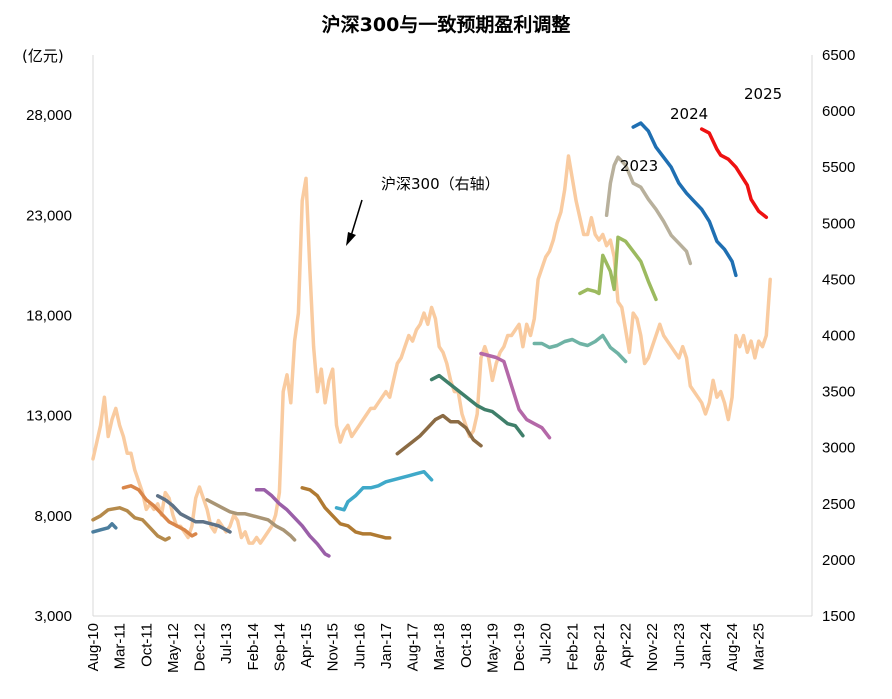  Describe the element at coordinates (838, 504) in the screenshot. I see `right-tick-label: 2500` at that location.